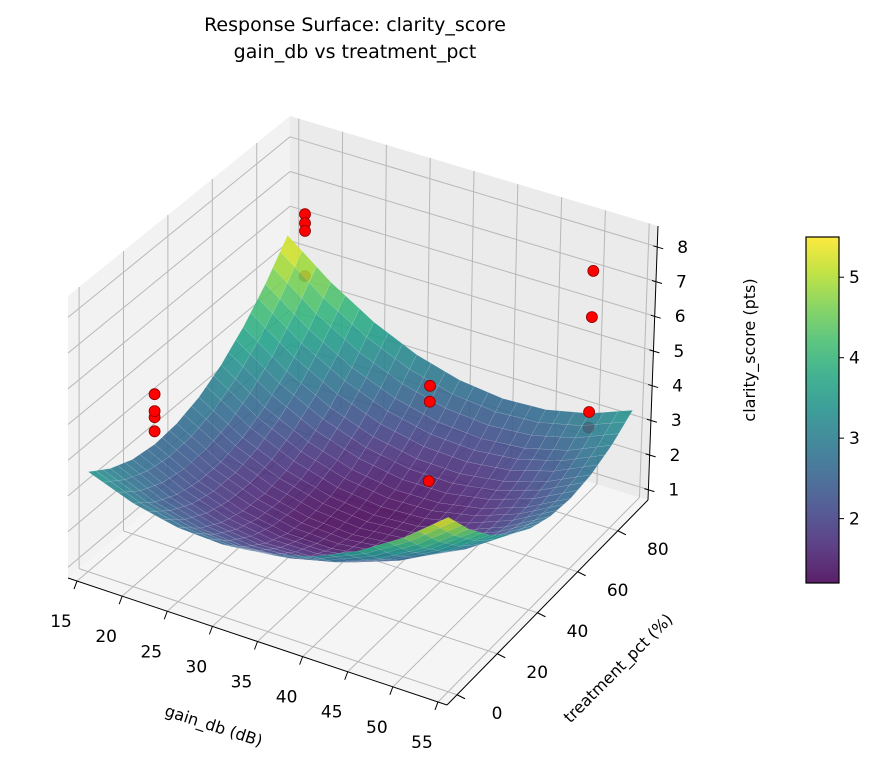 This screenshot has height=775, width=882. What do you see at coordinates (680, 317) in the screenshot?
I see `z-tick-label: 6` at bounding box center [680, 317].